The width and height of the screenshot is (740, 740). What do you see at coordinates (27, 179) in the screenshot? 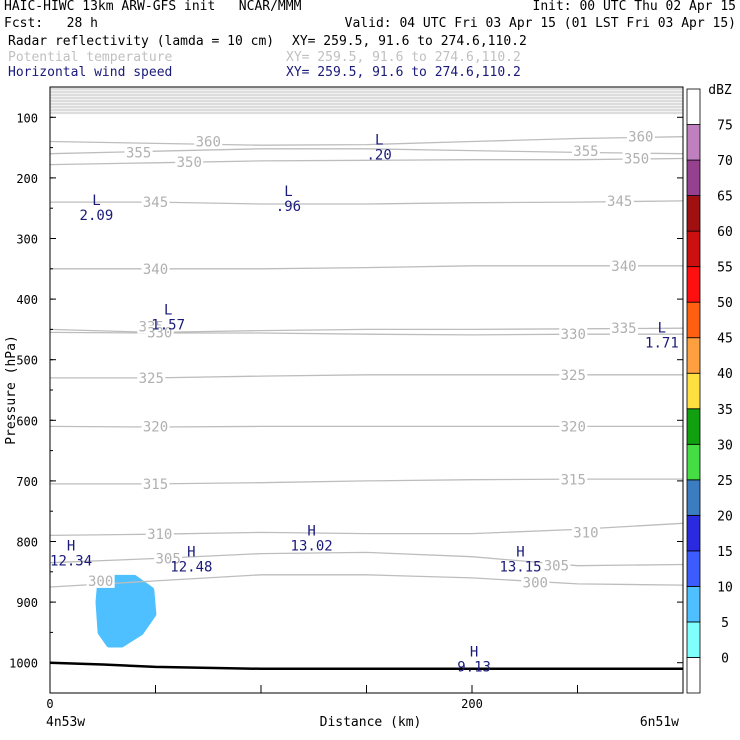
I see `y-tick-label: 200` at bounding box center [27, 179].